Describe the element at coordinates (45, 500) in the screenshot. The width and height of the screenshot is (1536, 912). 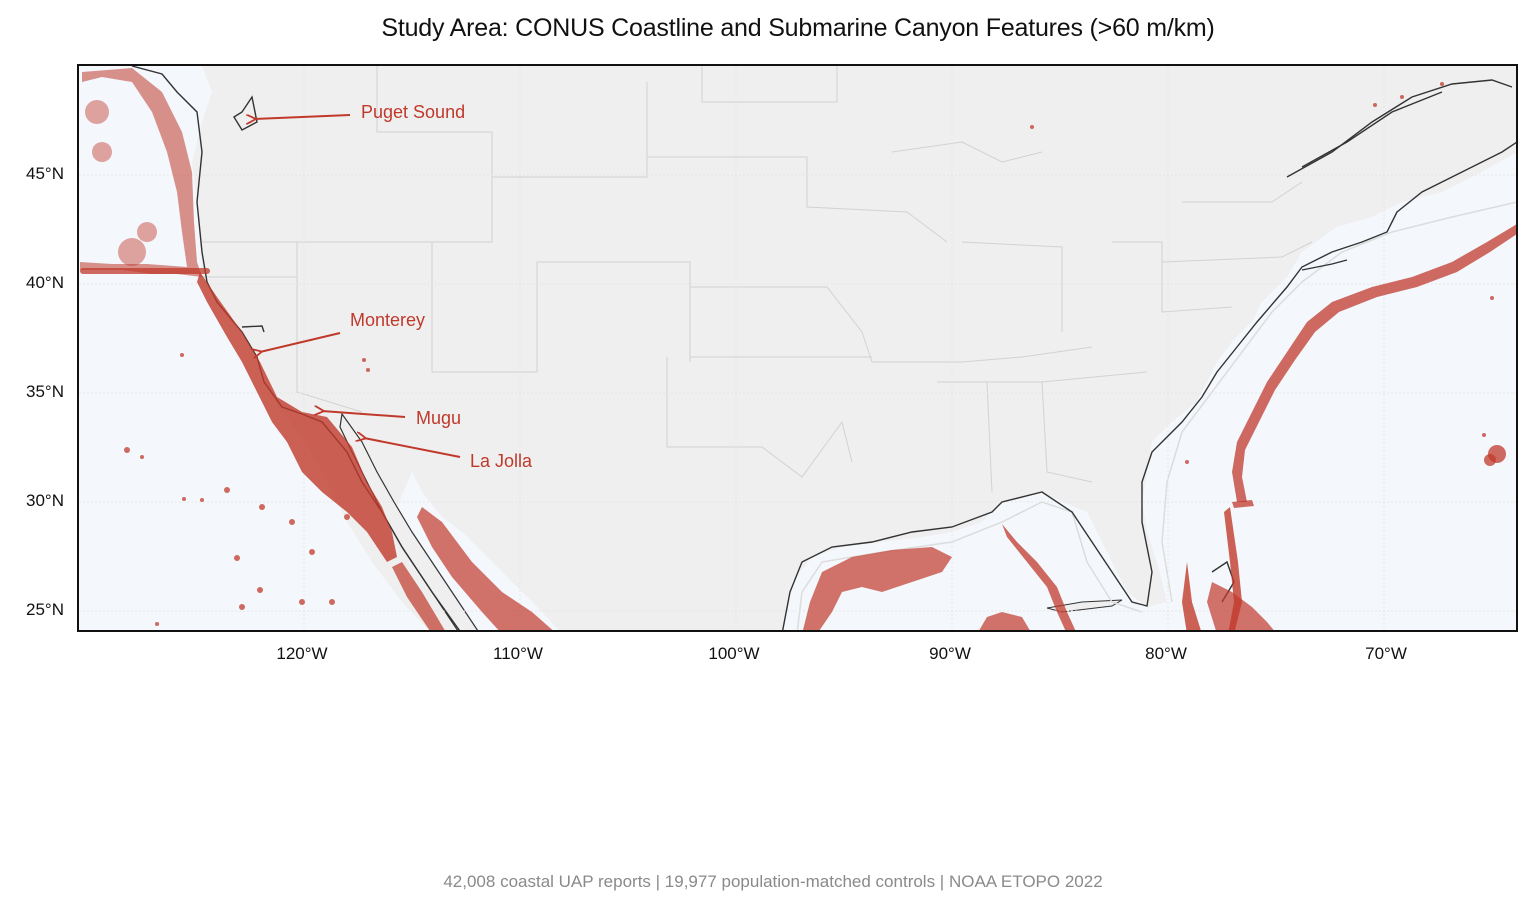
I see `y-tick-30n: 30°N` at that location.